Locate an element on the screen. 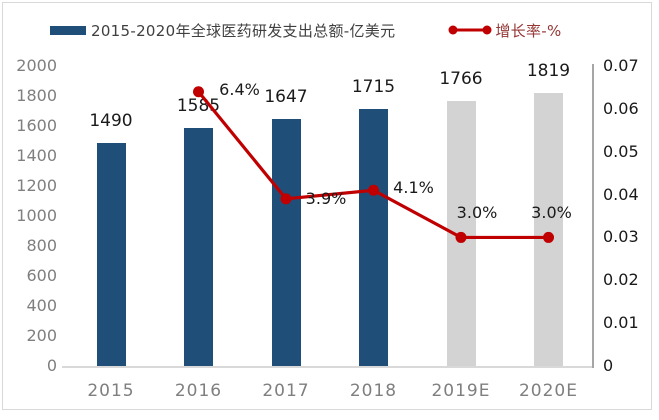 The height and width of the screenshot is (420, 659). left-axis-tick-label: 1600 is located at coordinates (36, 125).